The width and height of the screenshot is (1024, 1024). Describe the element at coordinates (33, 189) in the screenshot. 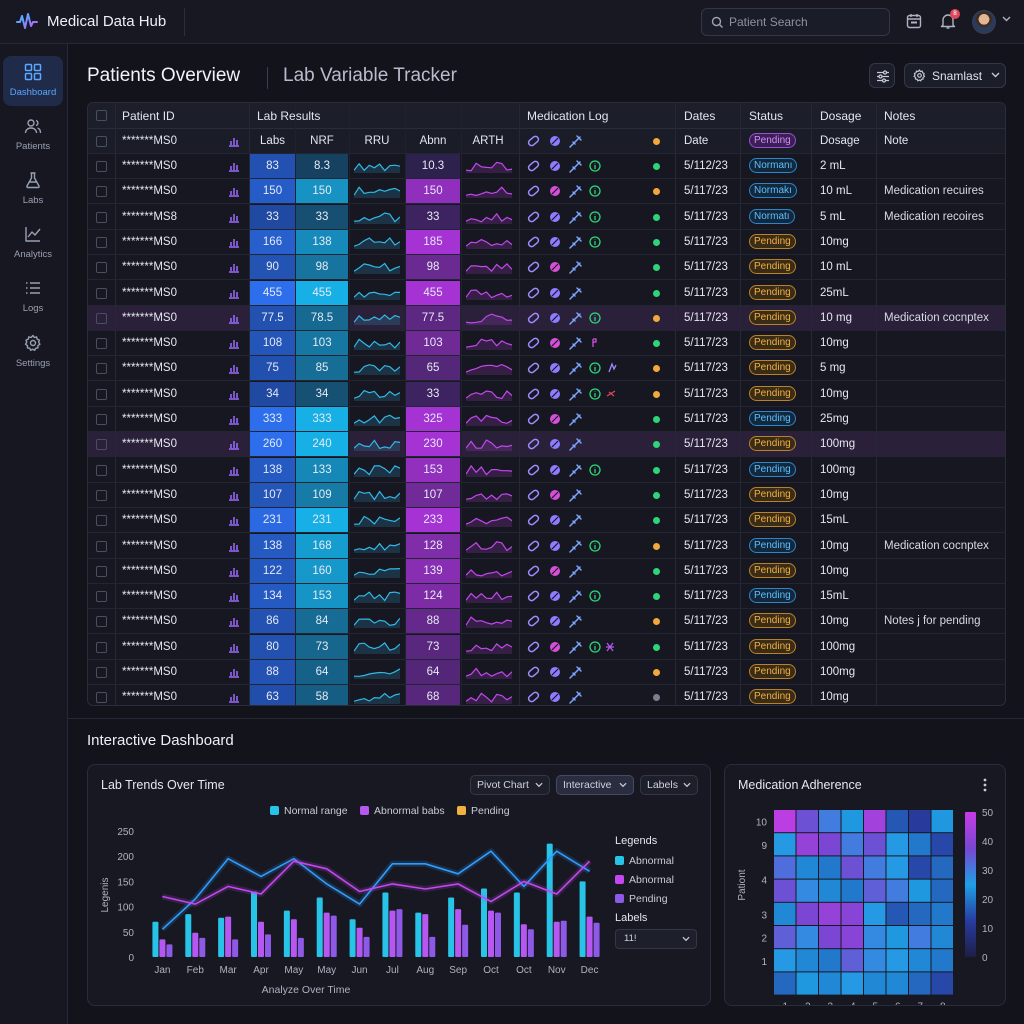

I see `sidebar-item-labs: Labs` at that location.